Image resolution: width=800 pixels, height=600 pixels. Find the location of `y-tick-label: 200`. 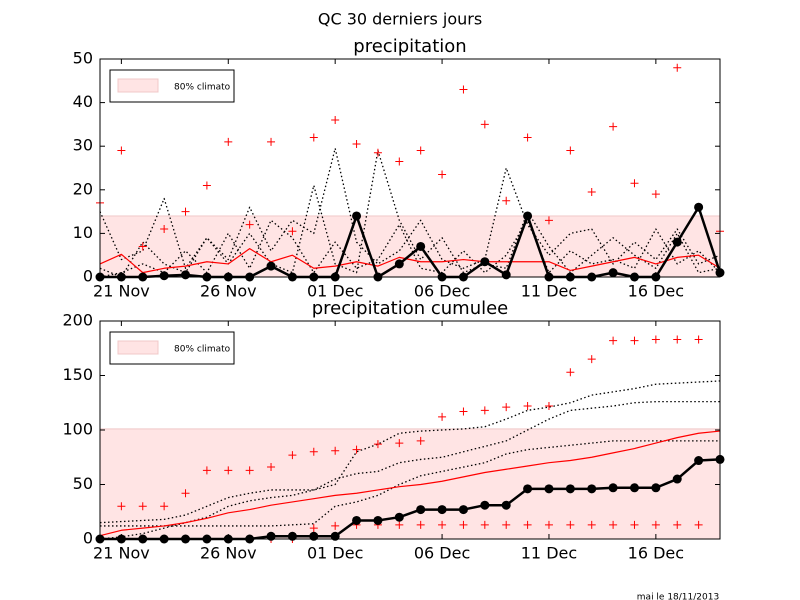

y-tick-label: 200 is located at coordinates (77, 320).